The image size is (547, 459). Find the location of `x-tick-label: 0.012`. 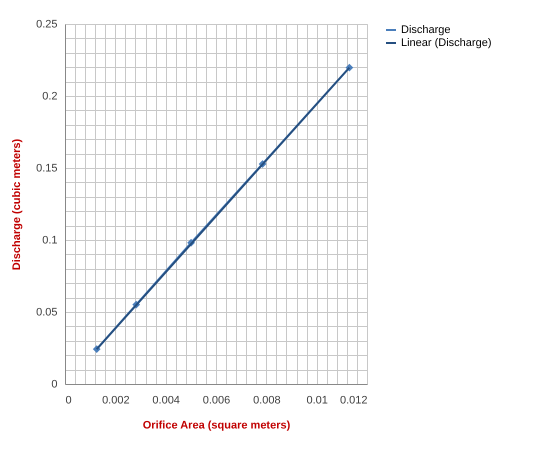

x-tick-label: 0.012 is located at coordinates (354, 400).